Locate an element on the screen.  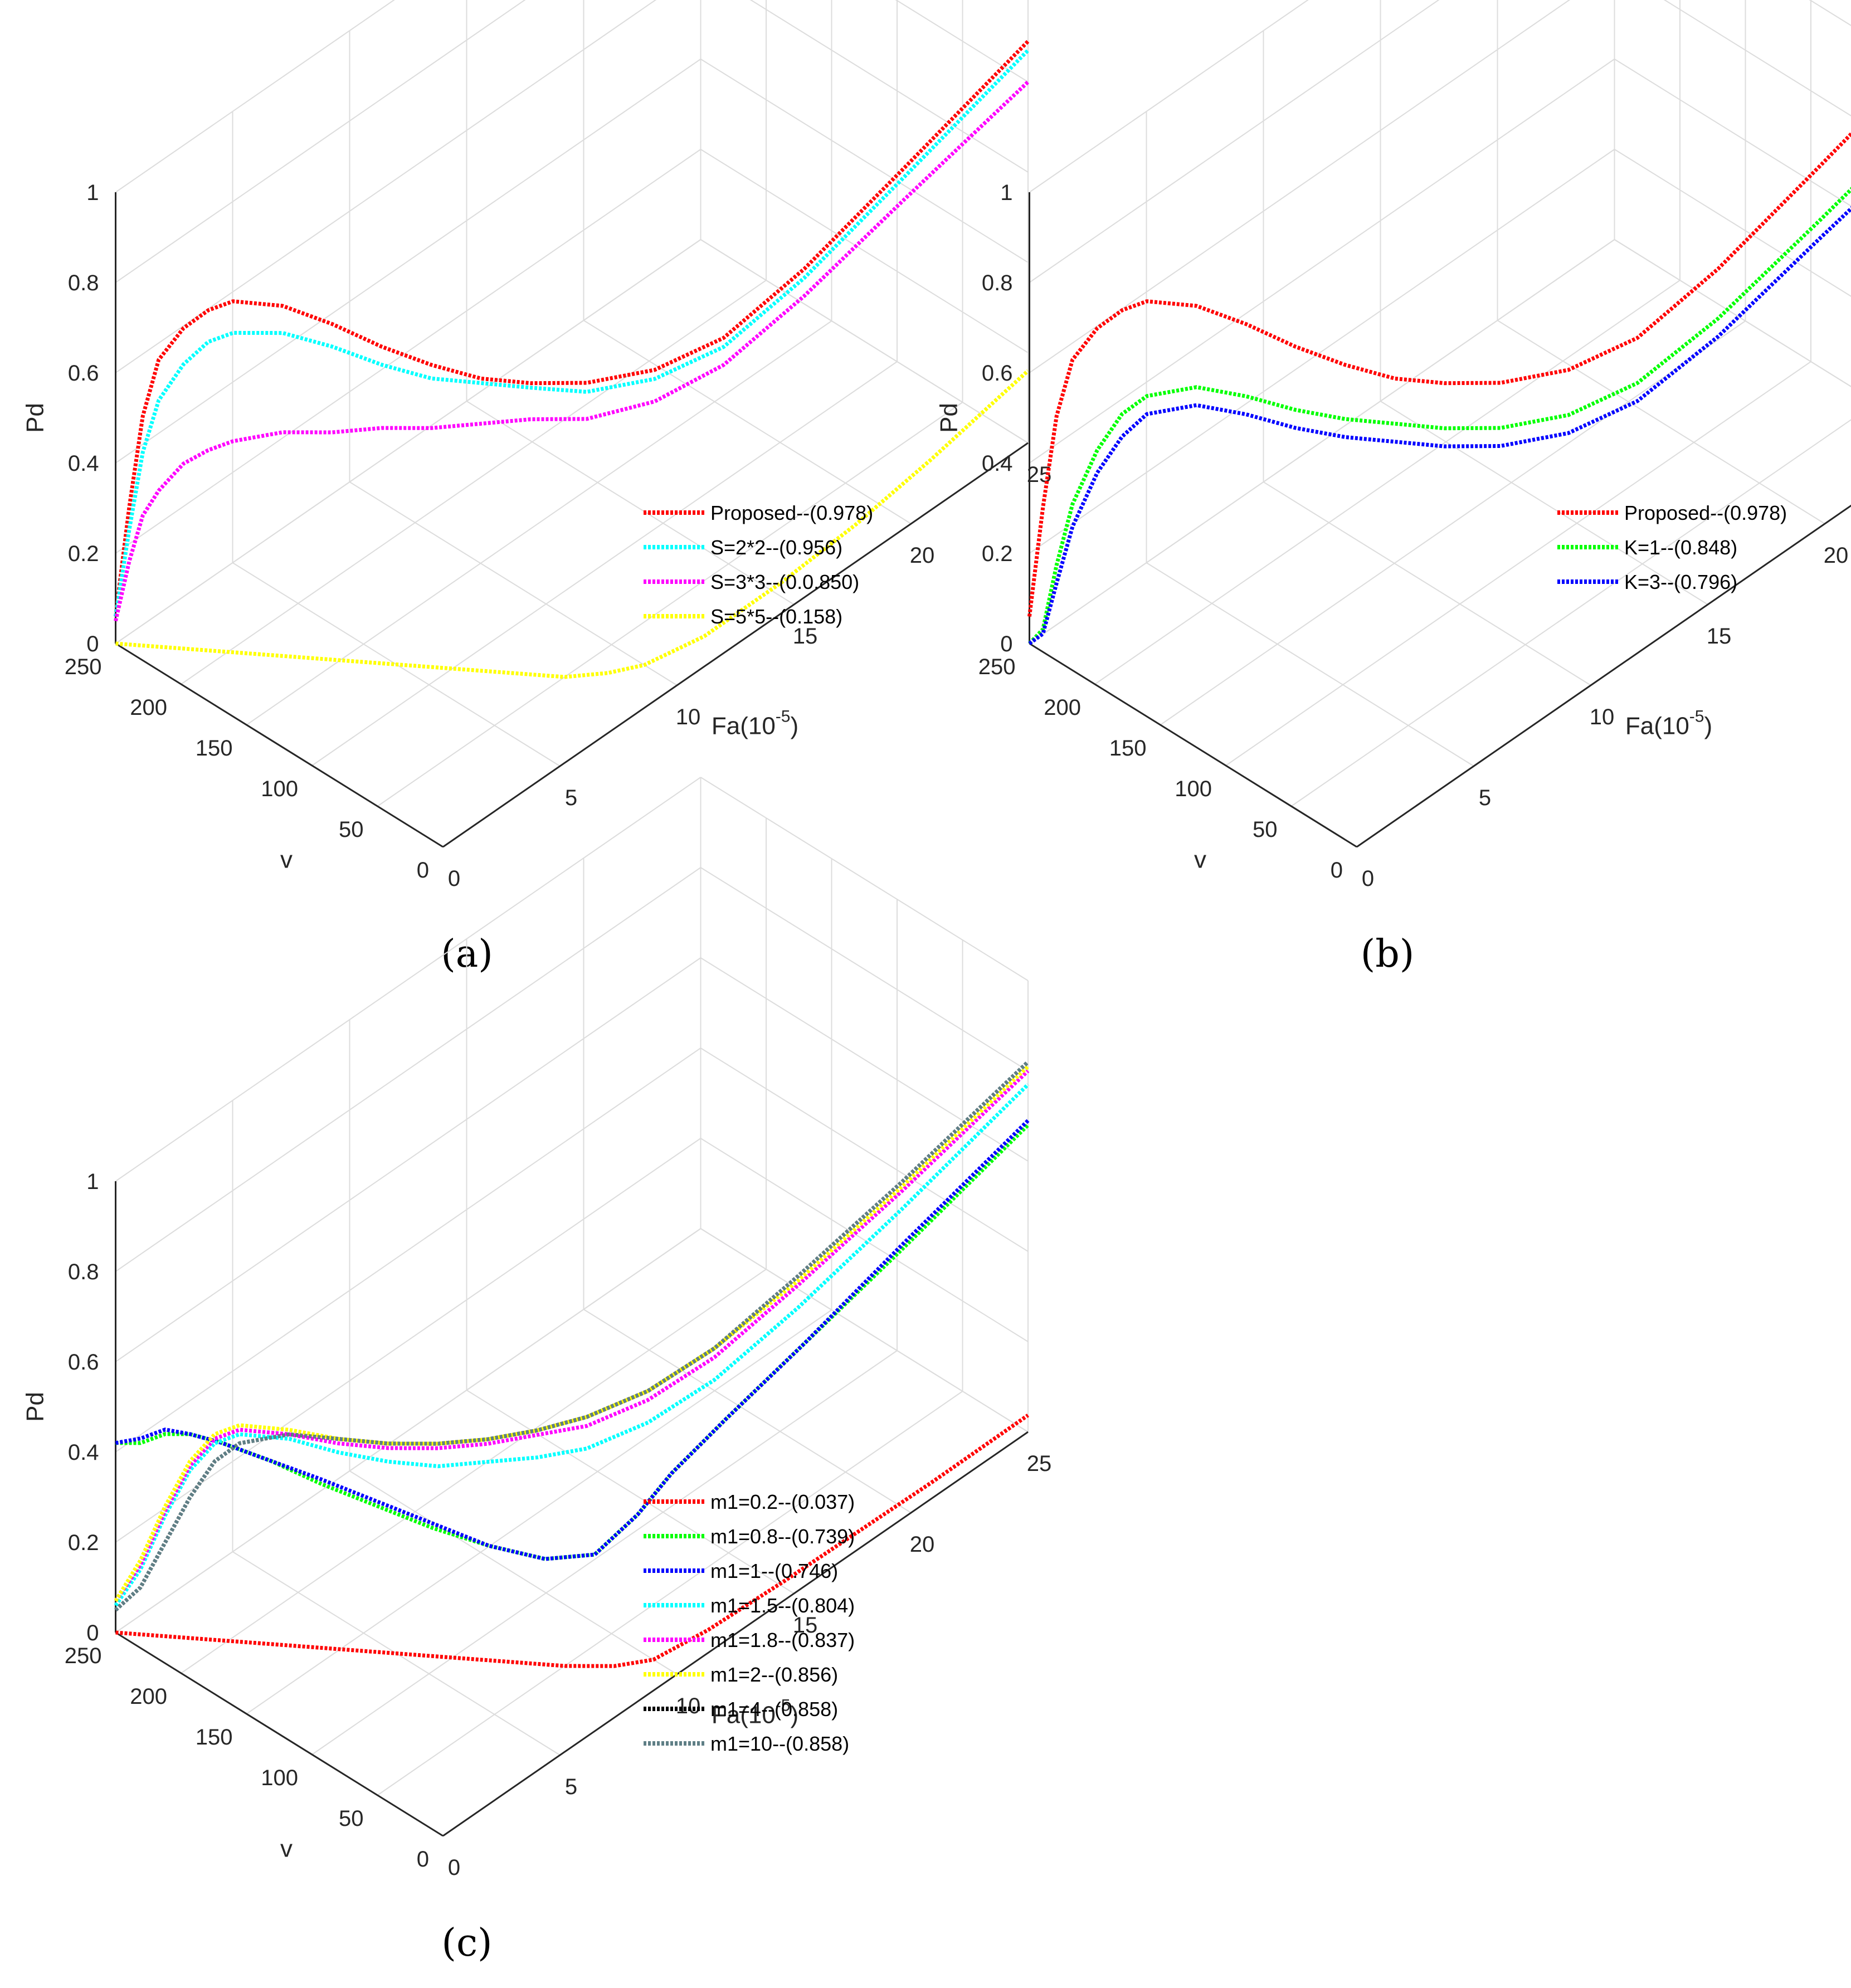
legend-entry: m1=1--(0.746) is located at coordinates (774, 1571).